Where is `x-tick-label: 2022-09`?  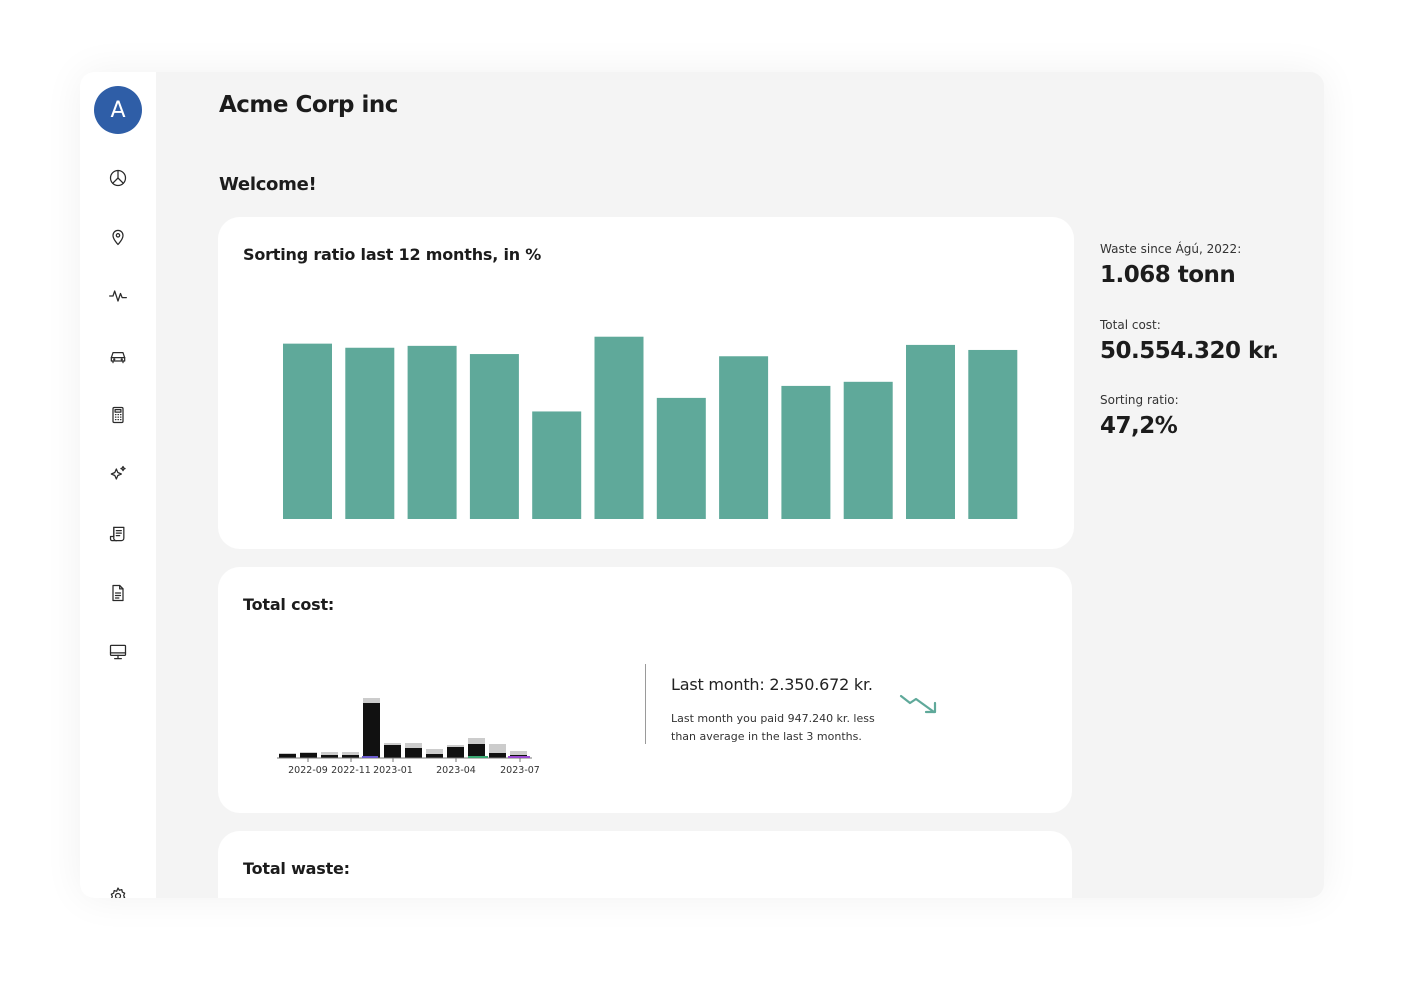 x-tick-label: 2022-09 is located at coordinates (308, 770).